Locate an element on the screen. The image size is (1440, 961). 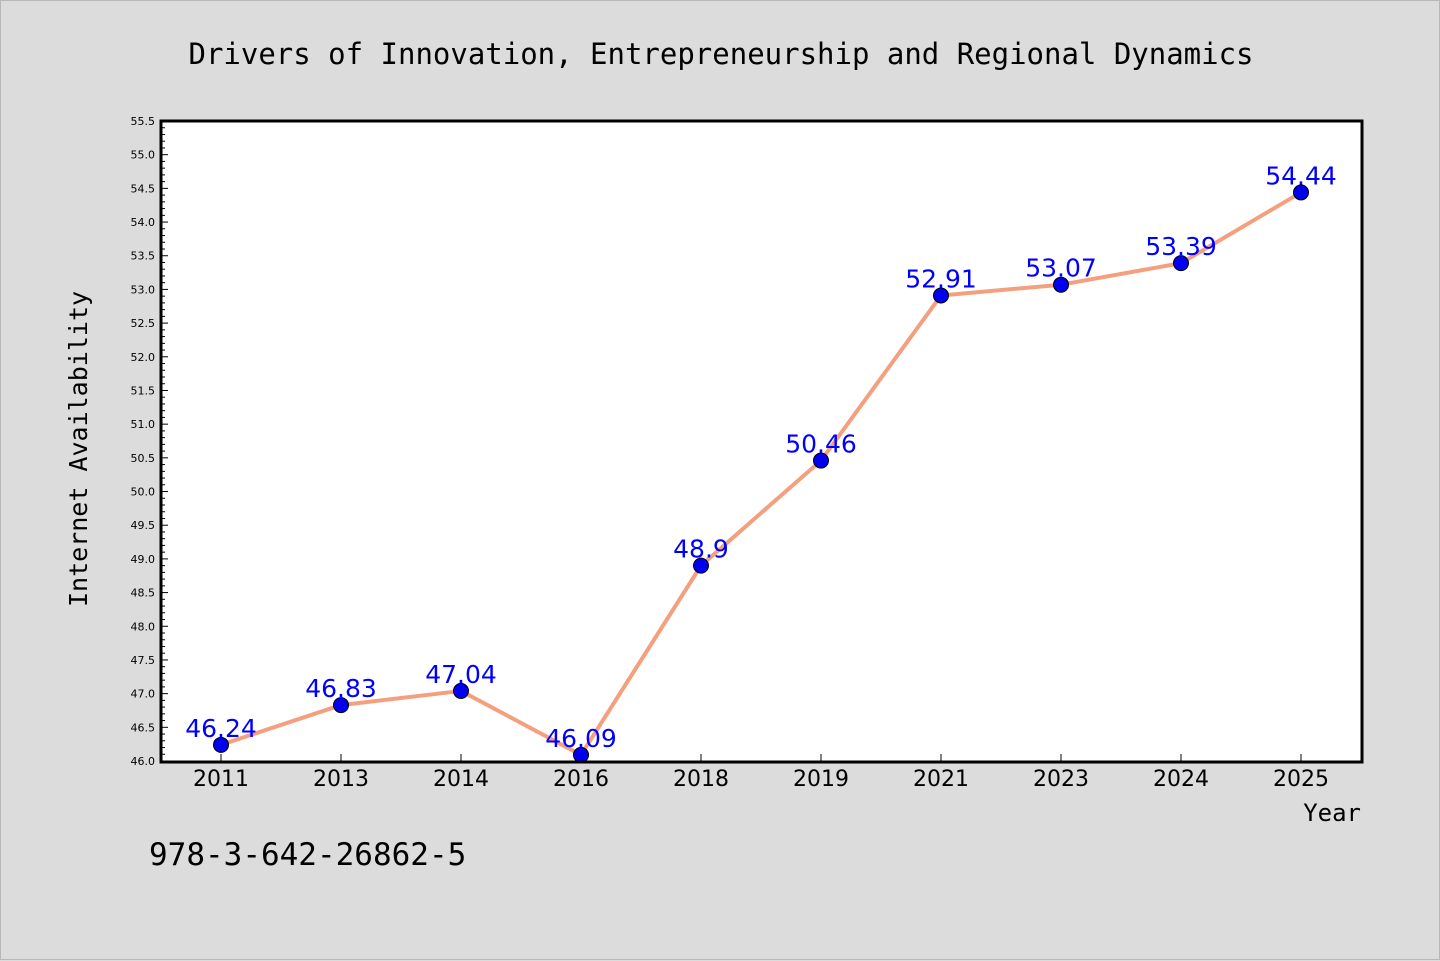
y-tick-label: 47.5 is located at coordinates (143, 660).